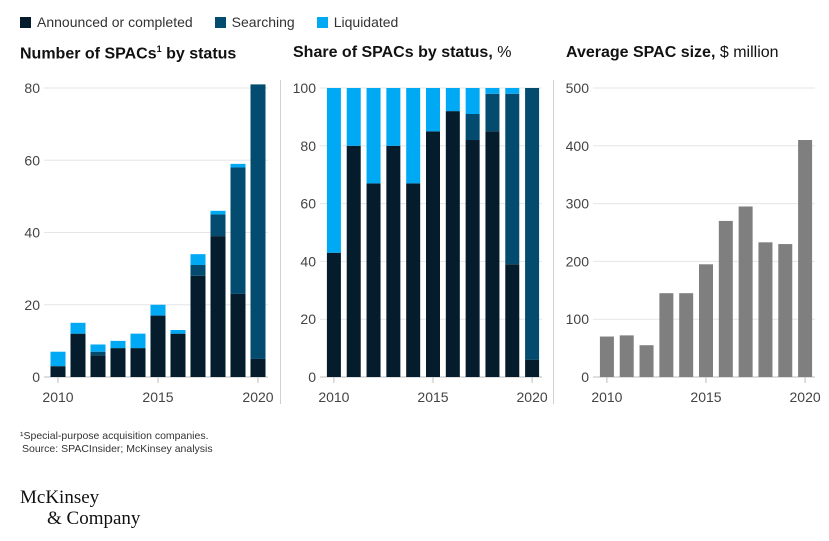 The image size is (829, 541). I want to click on logo-line-2: & Company, so click(94, 518).